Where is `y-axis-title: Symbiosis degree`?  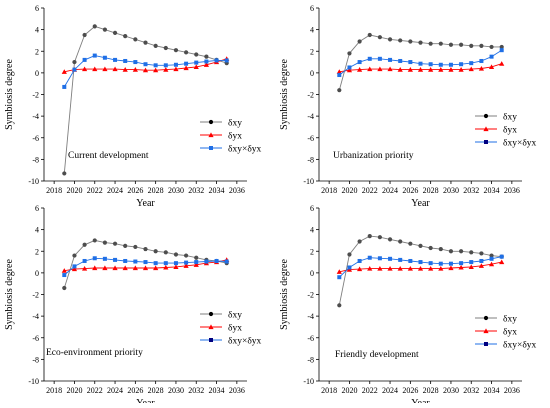 y-axis-title: Symbiosis degree is located at coordinates (284, 294).